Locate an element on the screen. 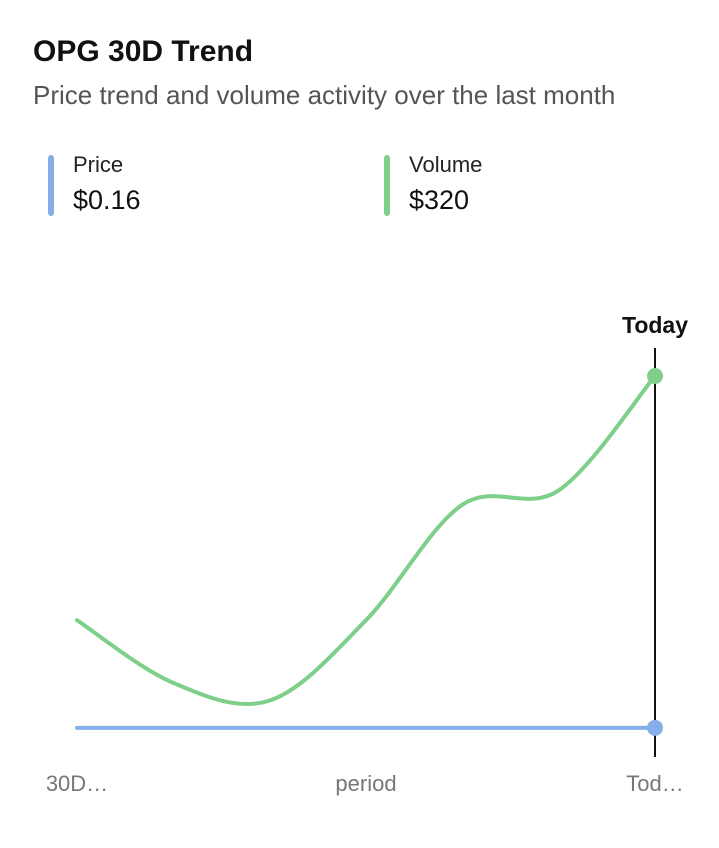 This screenshot has height=848, width=719. today-annotation: Today is located at coordinates (655, 325).